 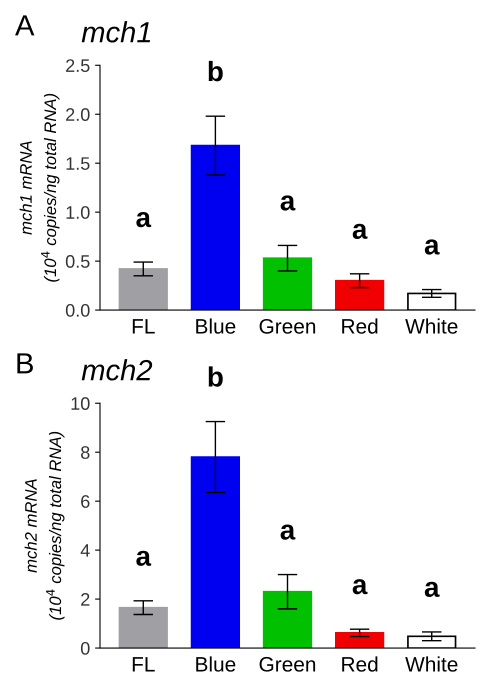 What do you see at coordinates (78, 310) in the screenshot?
I see `y-tick-label: 0.0` at bounding box center [78, 310].